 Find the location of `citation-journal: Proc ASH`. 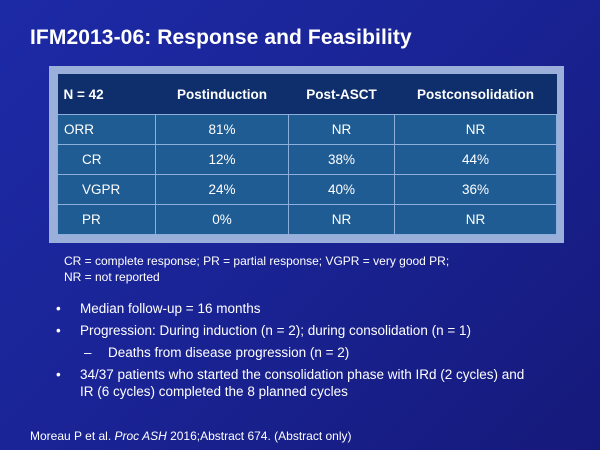

citation-journal: Proc ASH is located at coordinates (140, 436).